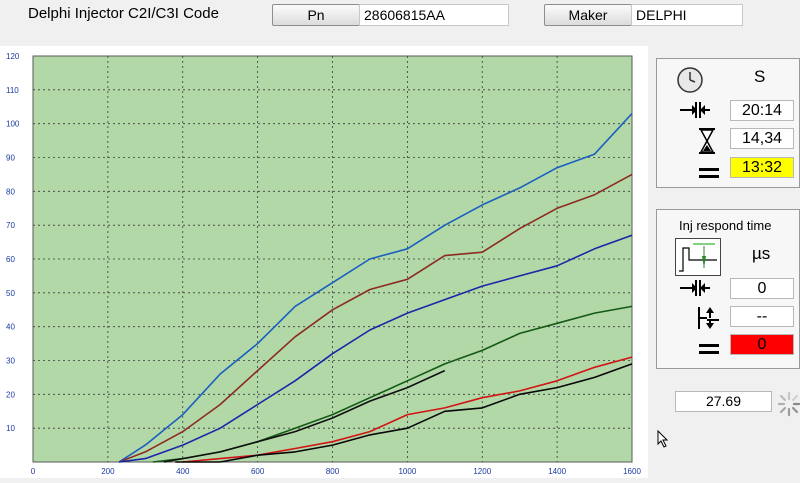 The width and height of the screenshot is (800, 483). What do you see at coordinates (762, 138) in the screenshot?
I see `hourglass-time-field: 14,34` at bounding box center [762, 138].